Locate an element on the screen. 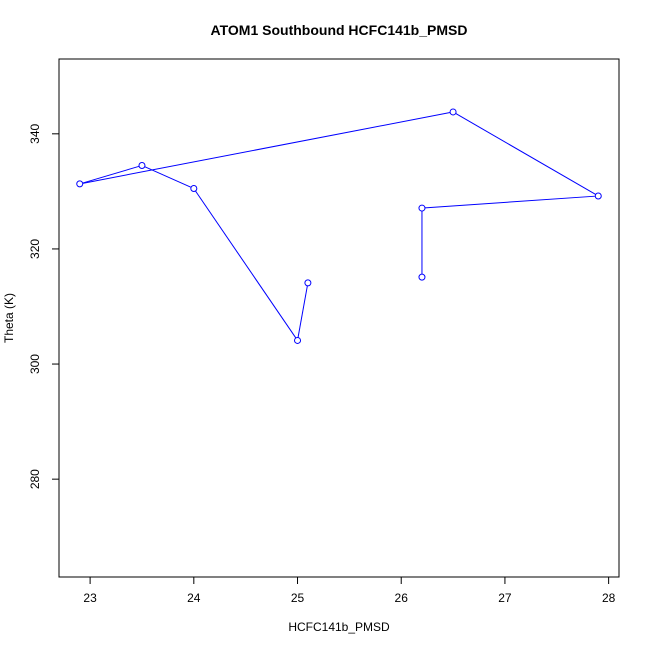  y-tick-label: 300 is located at coordinates (35, 364).